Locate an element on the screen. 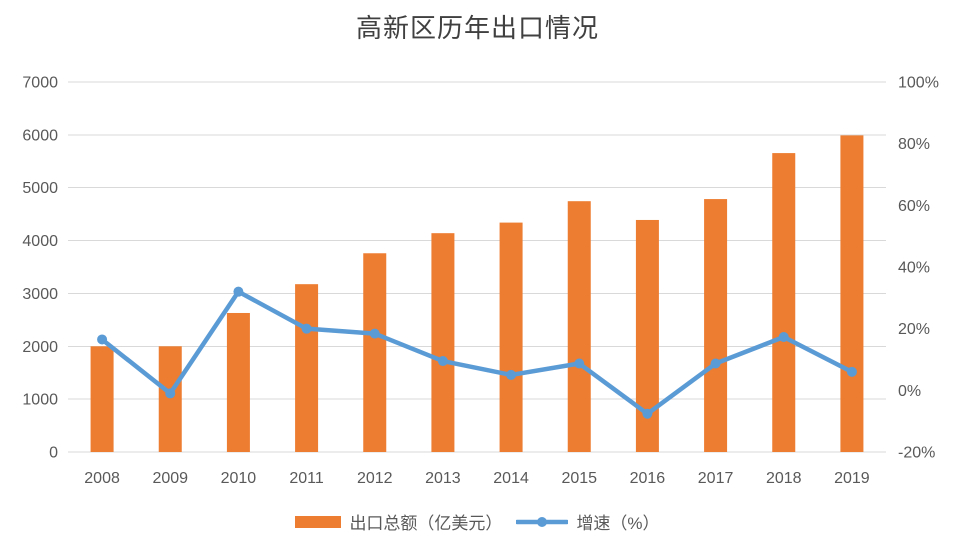 The width and height of the screenshot is (955, 552). x-axis-tick-label: 2015 is located at coordinates (579, 478).